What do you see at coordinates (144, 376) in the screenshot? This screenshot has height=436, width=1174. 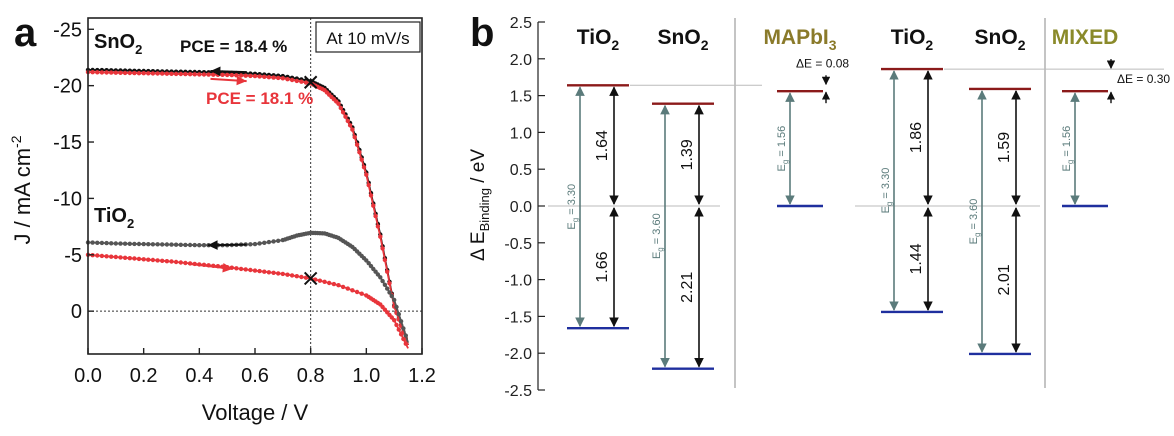 I see `x-tick-label: 0.2` at bounding box center [144, 376].